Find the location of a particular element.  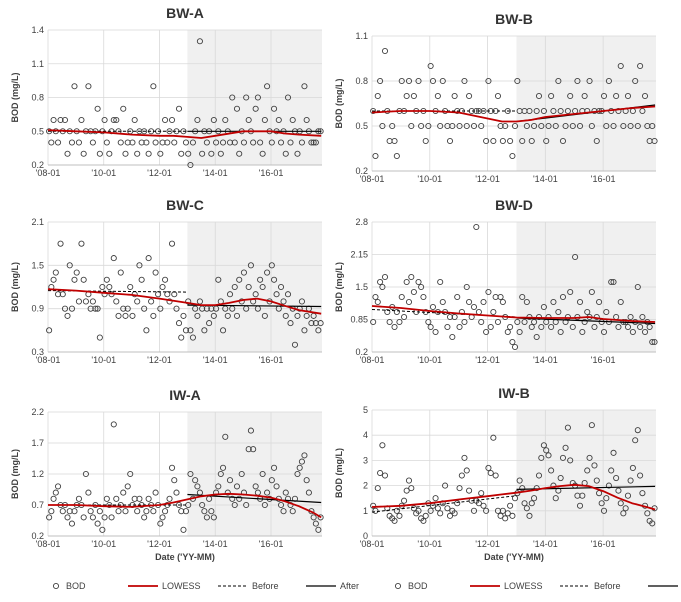

y-tick-label: 1.4 is located at coordinates (37, 30).